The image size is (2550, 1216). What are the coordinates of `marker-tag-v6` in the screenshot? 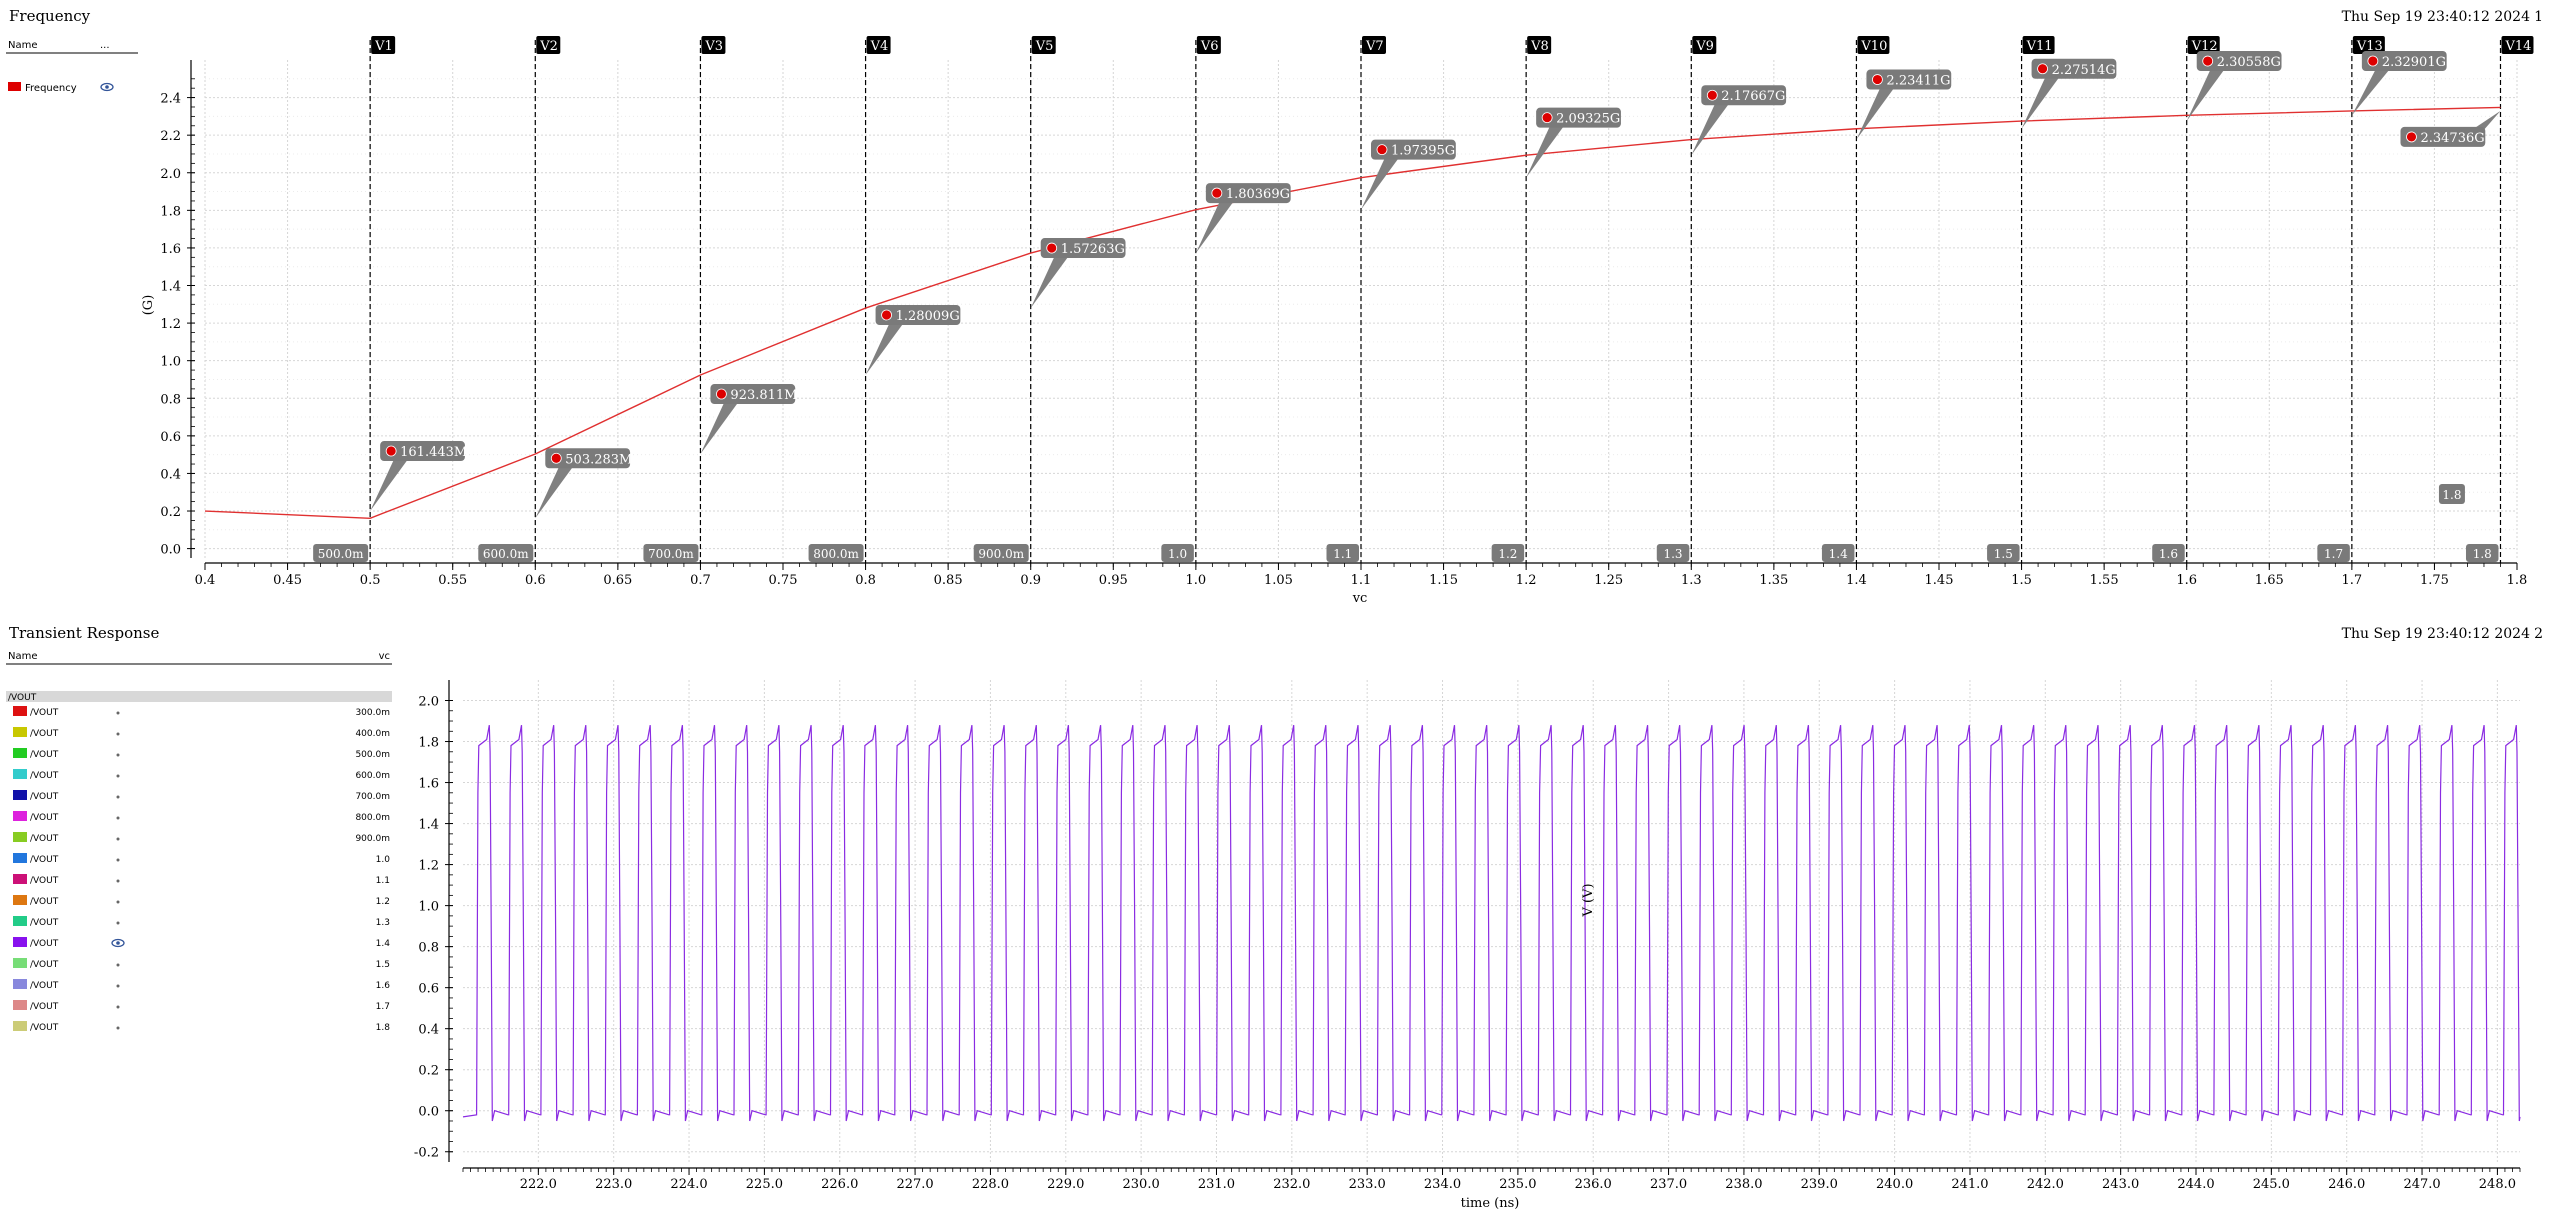 It's located at (1208, 45).